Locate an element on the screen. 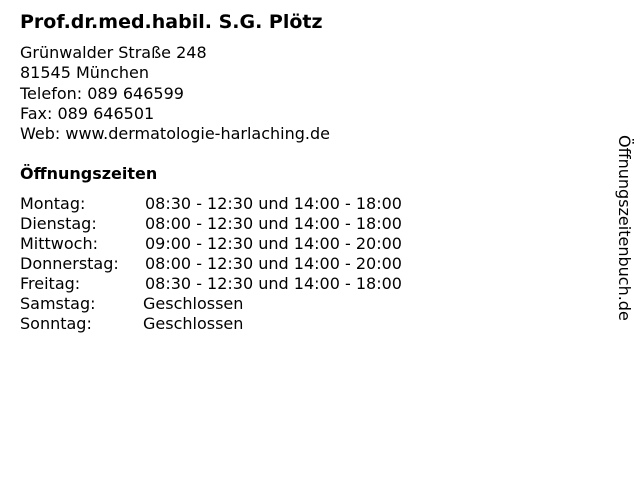 The height and width of the screenshot is (480, 640). hours-row: Freitag: 08:30 - 12:30 und 14:00 - 18:00 is located at coordinates (211, 284).